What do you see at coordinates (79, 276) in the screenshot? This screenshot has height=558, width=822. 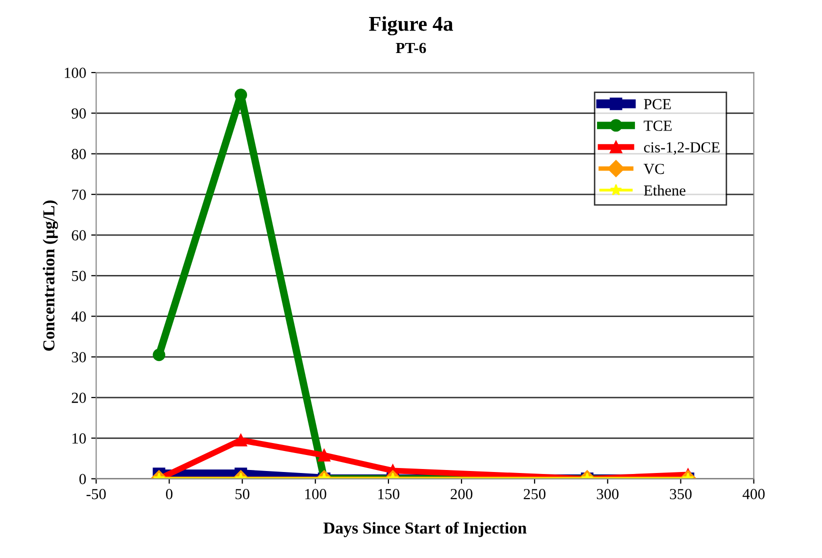 I see `y-tick-label: 50` at bounding box center [79, 276].